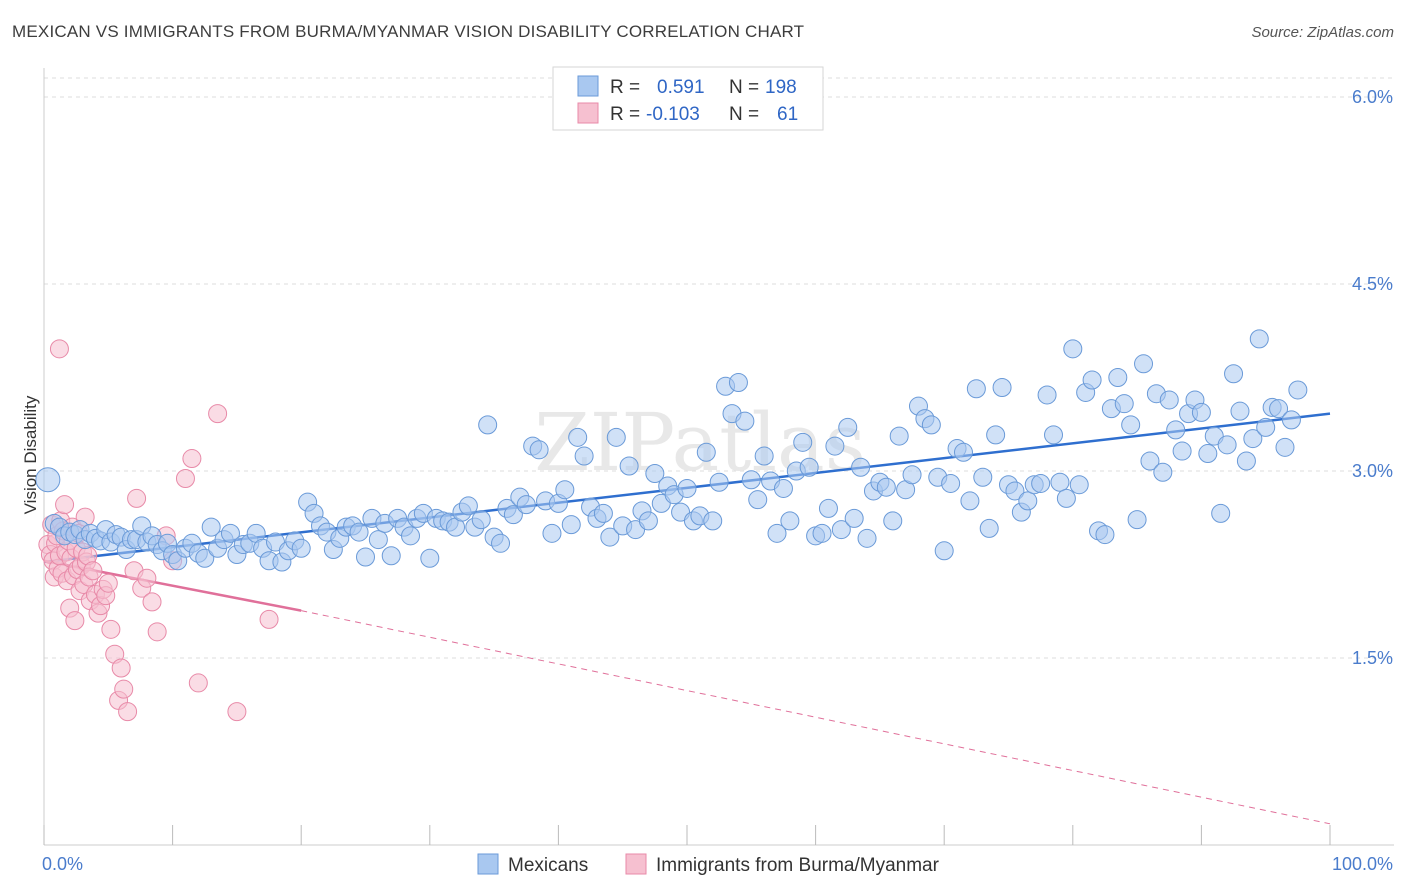  Describe the element at coordinates (681, 87) in the screenshot. I see `legend-r-value-1: 0.591` at that location.